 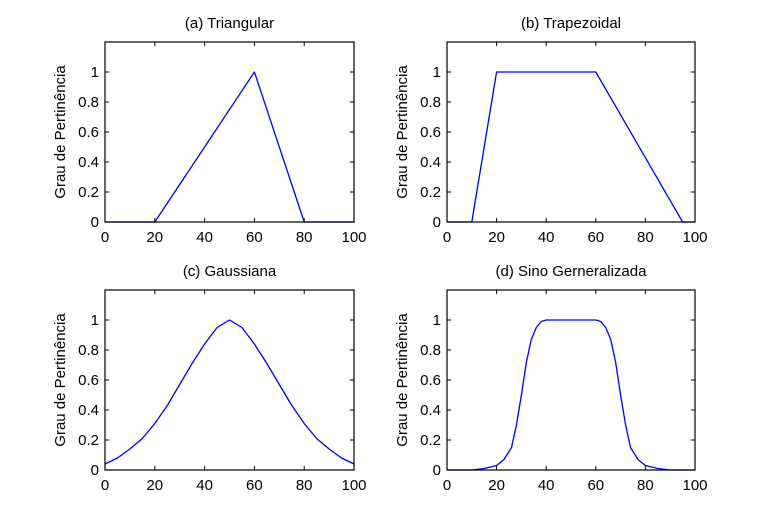 What do you see at coordinates (229, 23) in the screenshot?
I see `subplot-title: (a) Triangular` at bounding box center [229, 23].